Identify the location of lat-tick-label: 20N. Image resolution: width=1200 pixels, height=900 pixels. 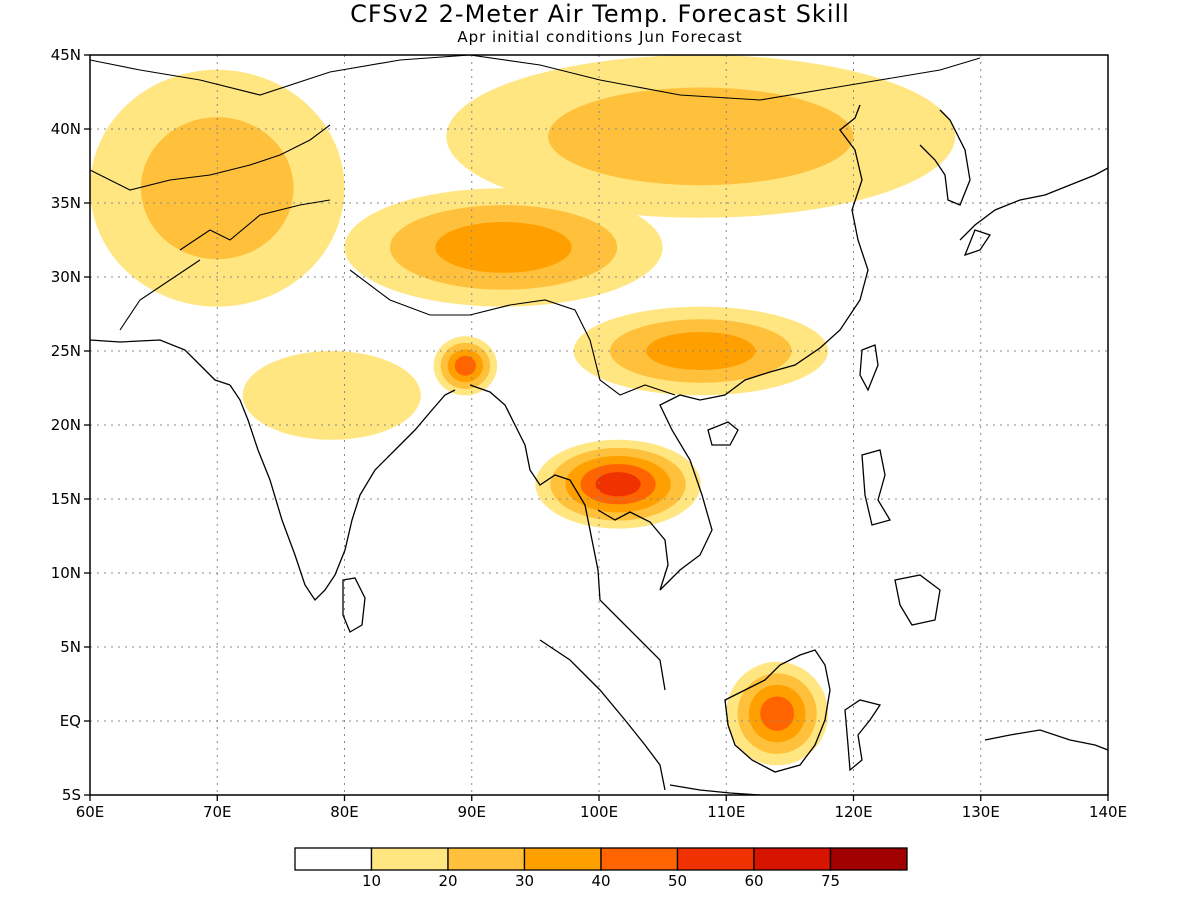
(66, 425).